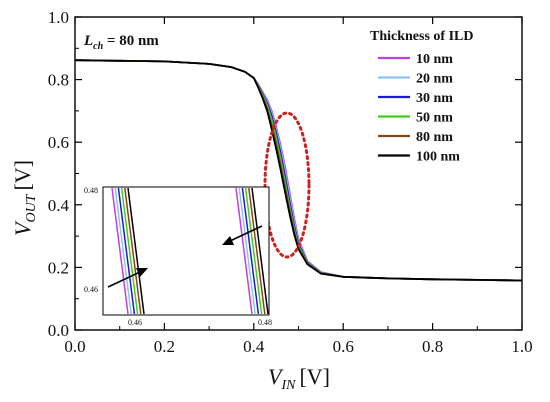 Image resolution: width=550 pixels, height=402 pixels. I want to click on legend-label: 10 nm, so click(434, 59).